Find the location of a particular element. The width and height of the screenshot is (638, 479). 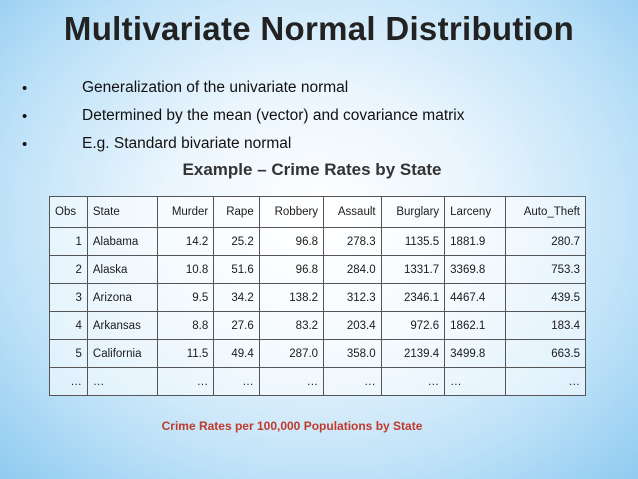

header-obs: Obs is located at coordinates (68, 212).